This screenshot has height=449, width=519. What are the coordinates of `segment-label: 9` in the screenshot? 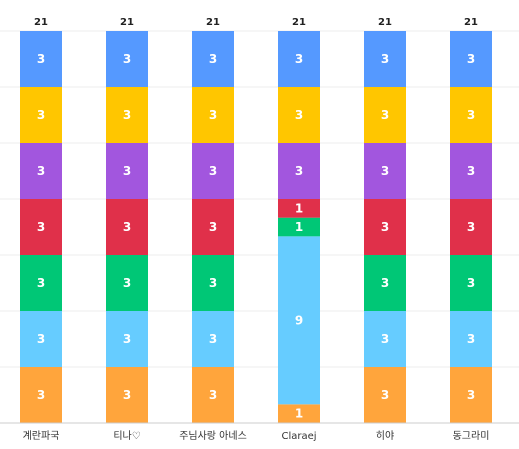 It's located at (299, 320).